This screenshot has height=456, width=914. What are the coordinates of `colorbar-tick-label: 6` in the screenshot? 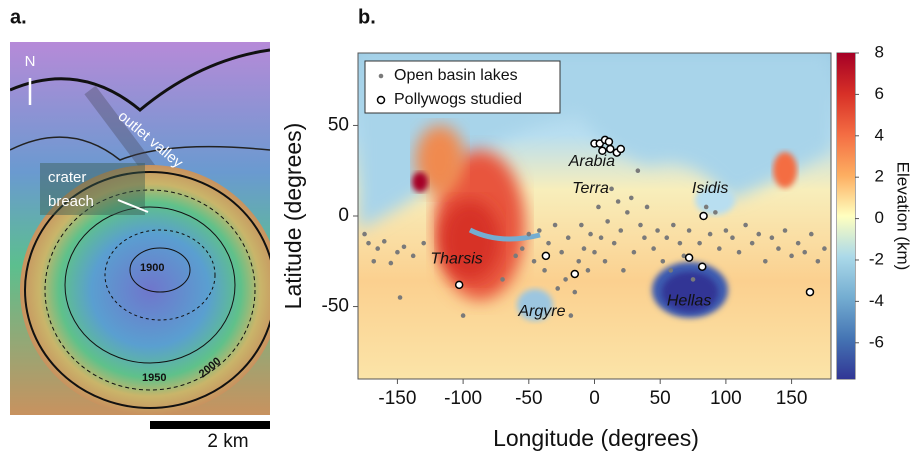 It's located at (879, 93).